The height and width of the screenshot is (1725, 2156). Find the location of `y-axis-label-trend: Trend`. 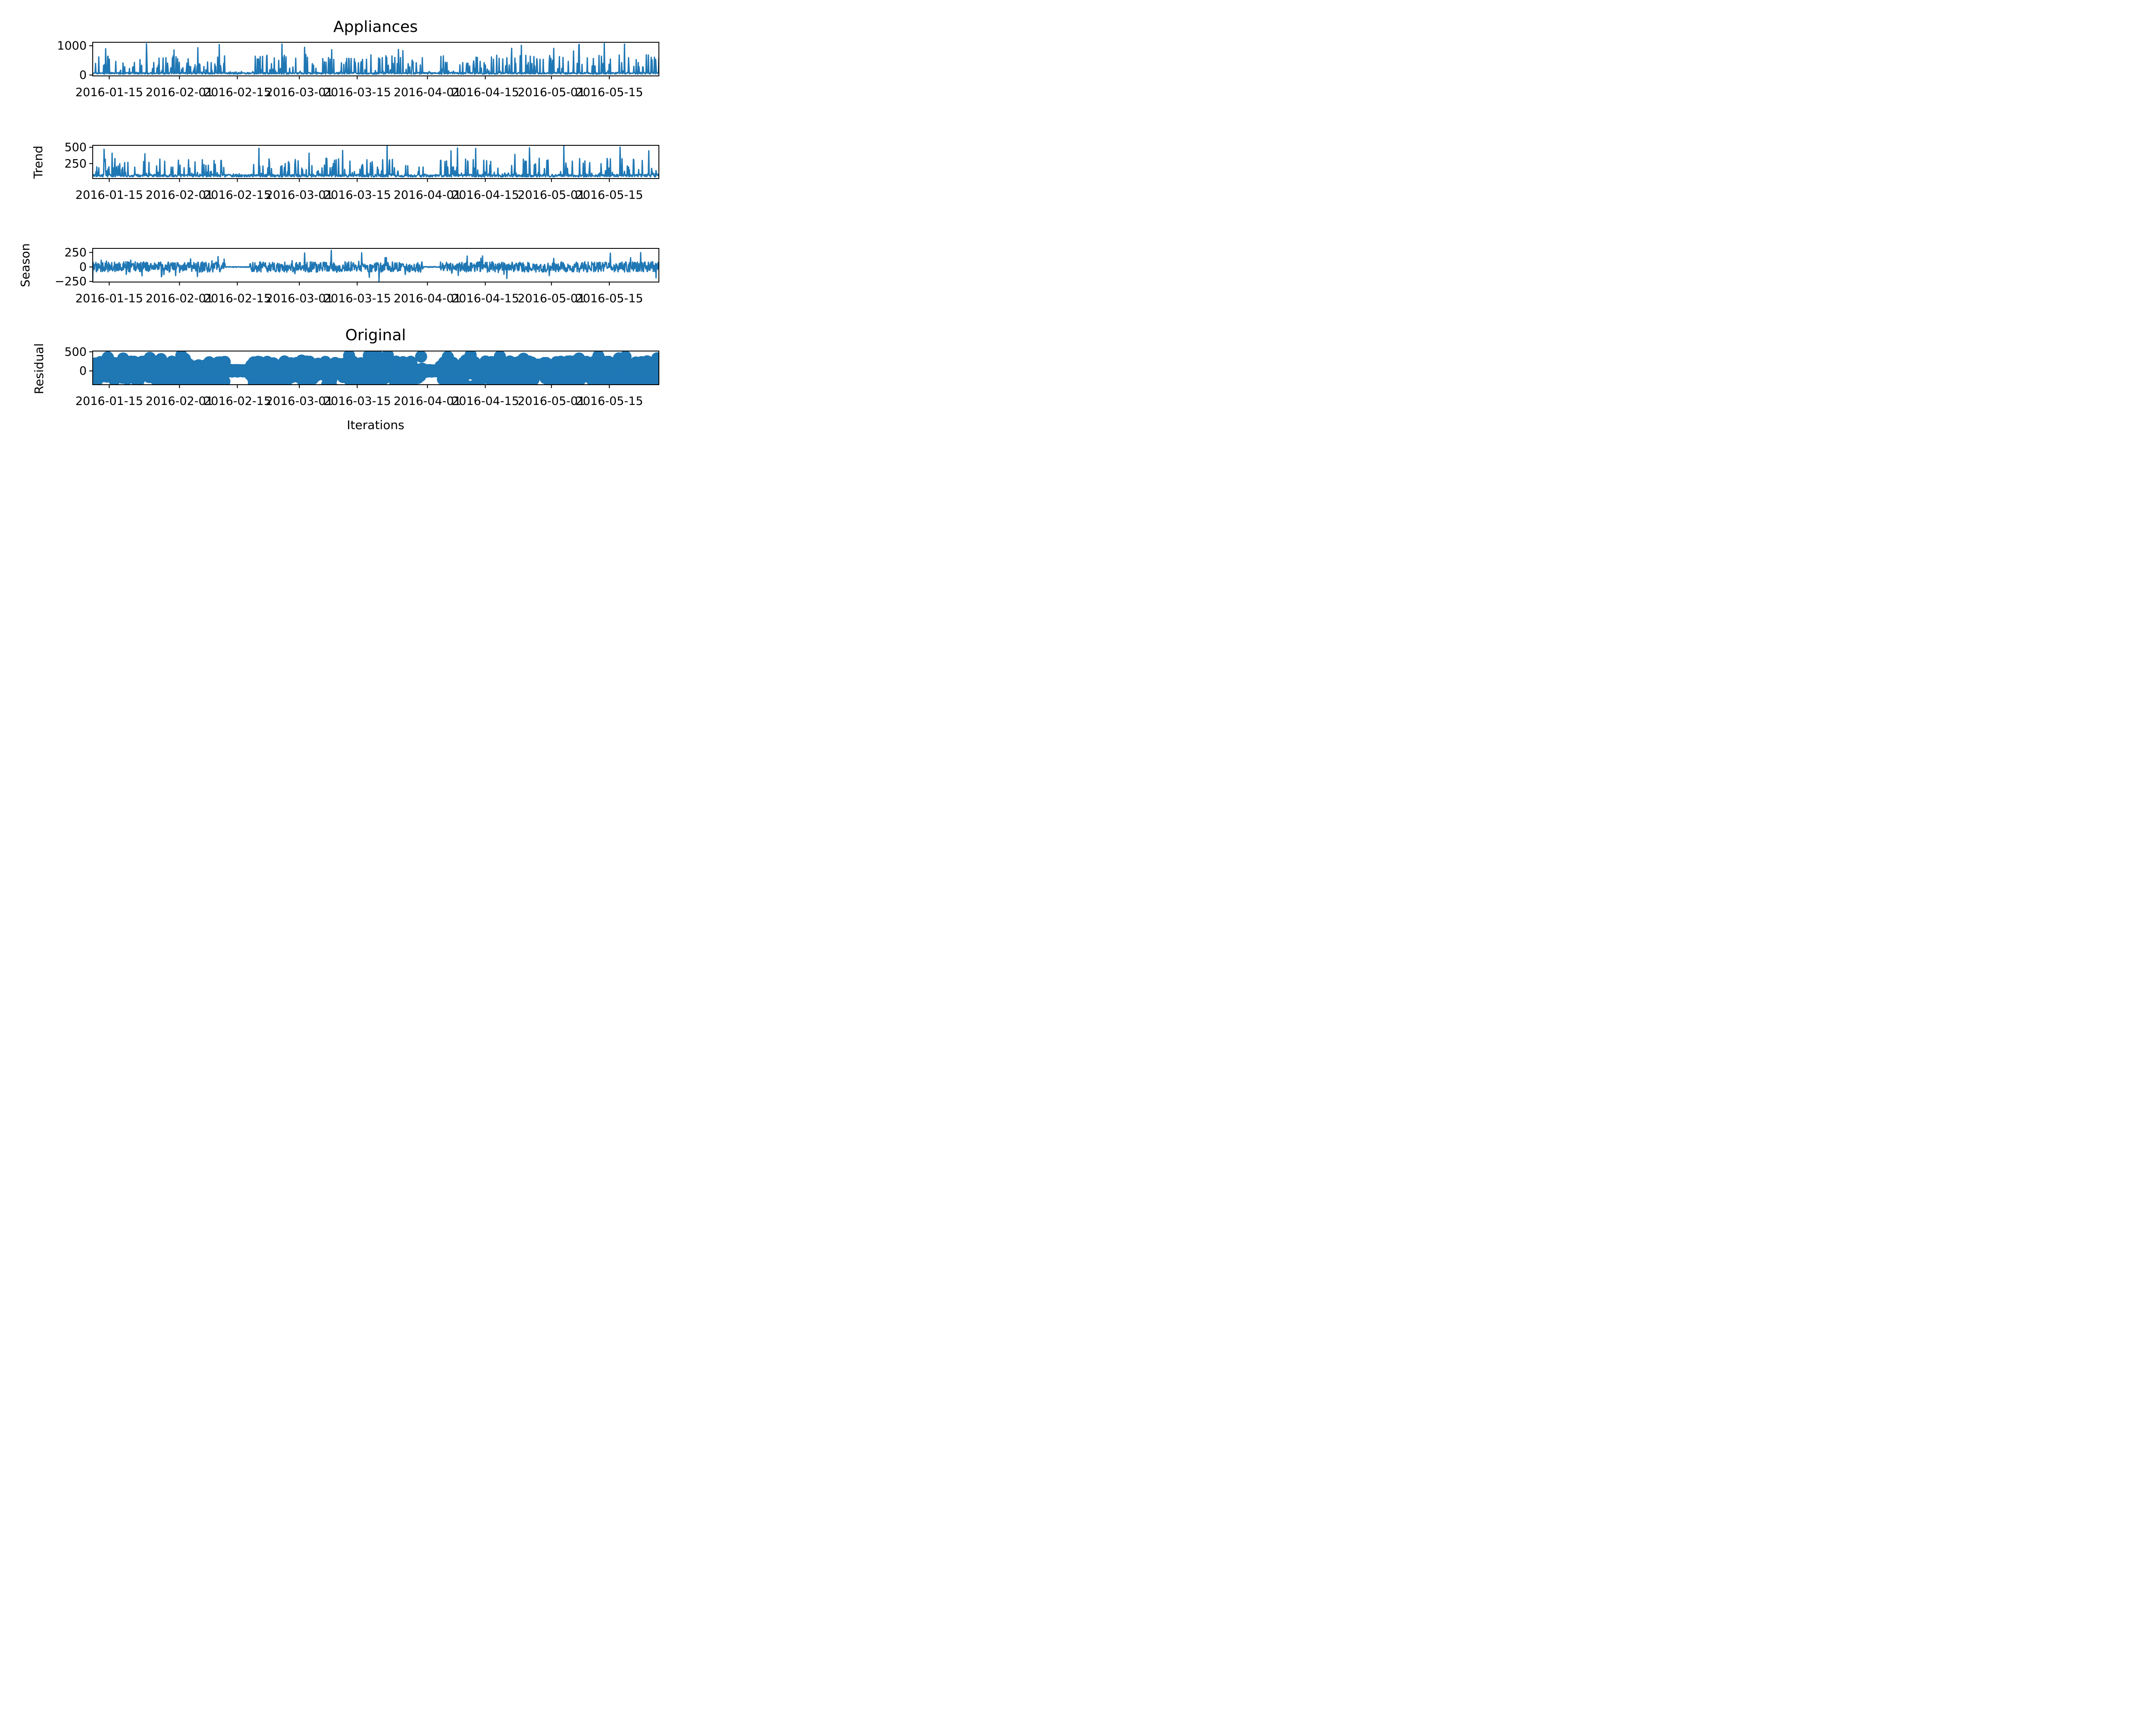

y-axis-label-trend: Trend is located at coordinates (38, 162).